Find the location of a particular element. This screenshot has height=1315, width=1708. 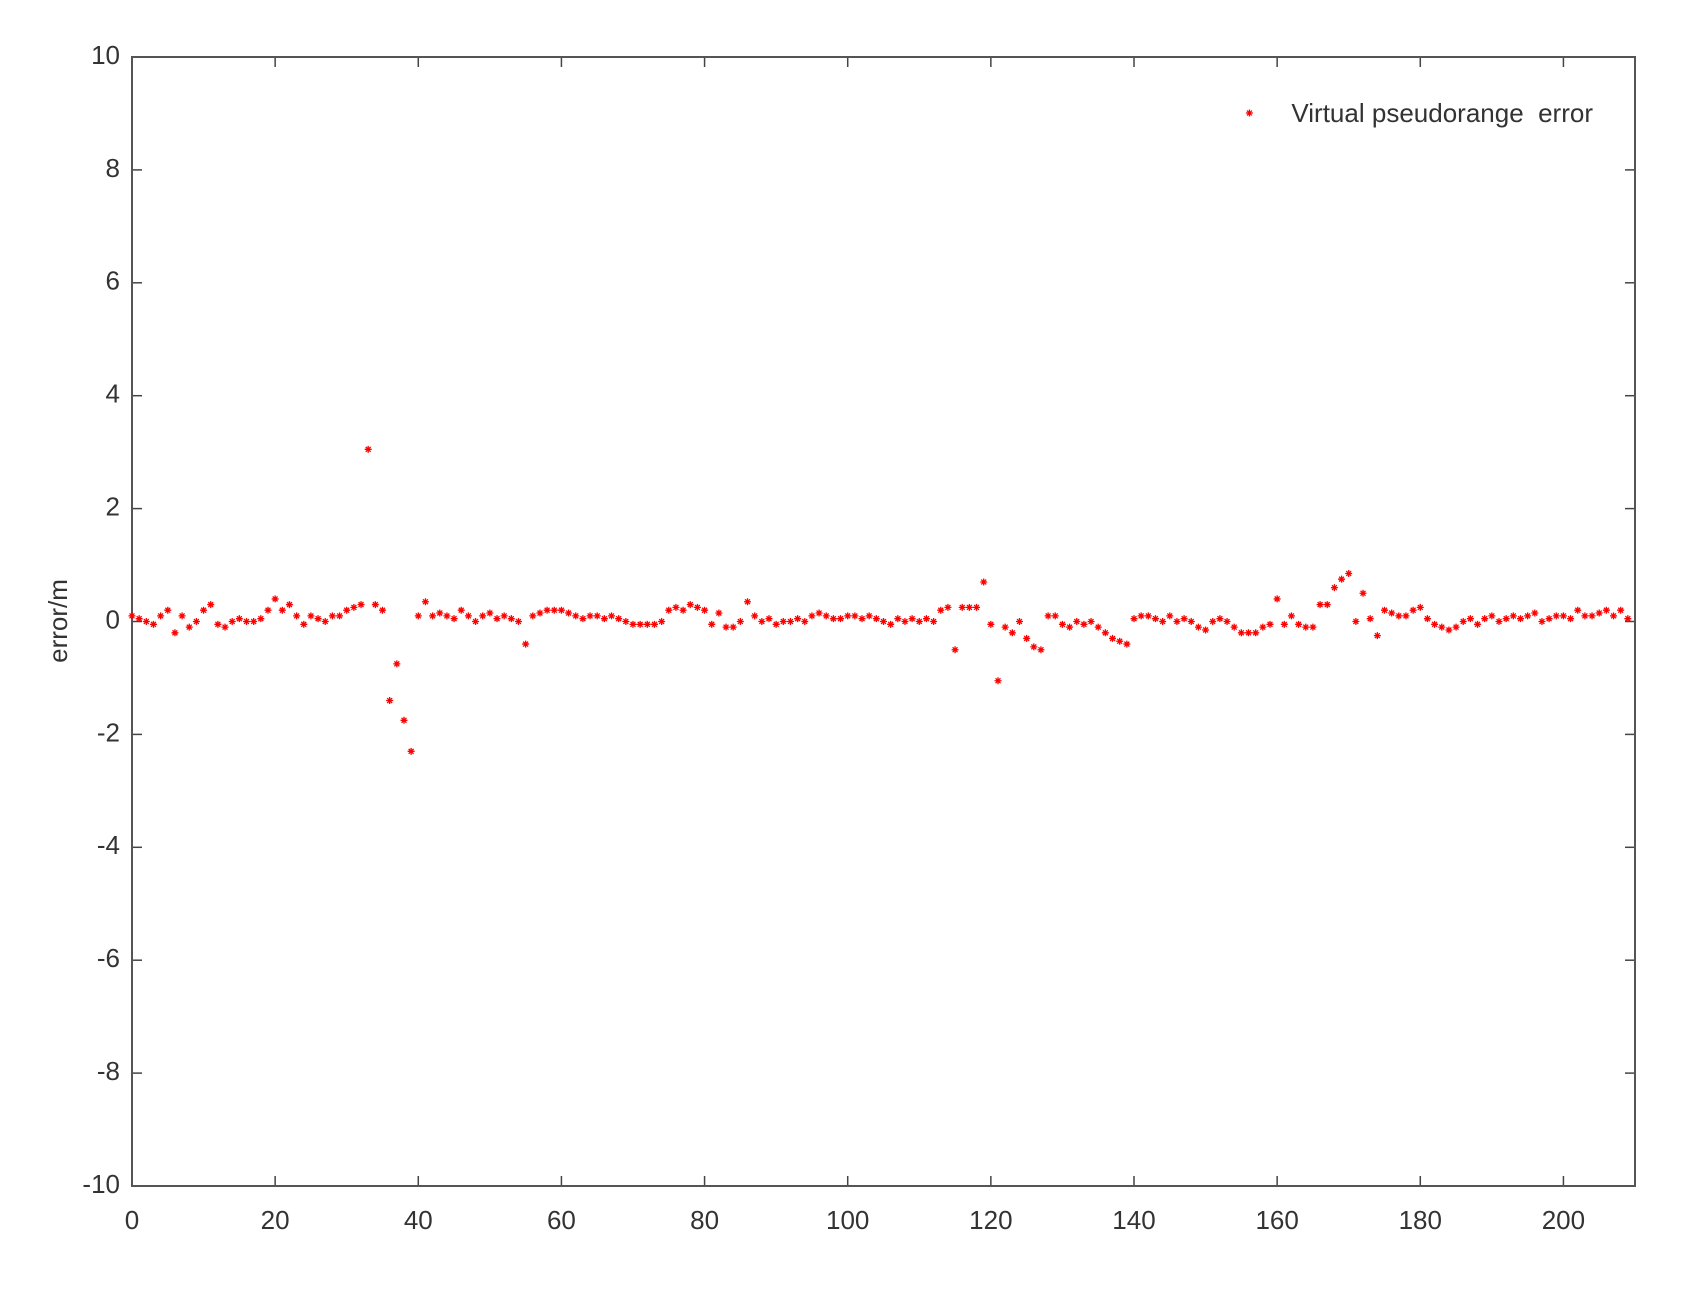

y-tick-label: -10 is located at coordinates (101, 1184).